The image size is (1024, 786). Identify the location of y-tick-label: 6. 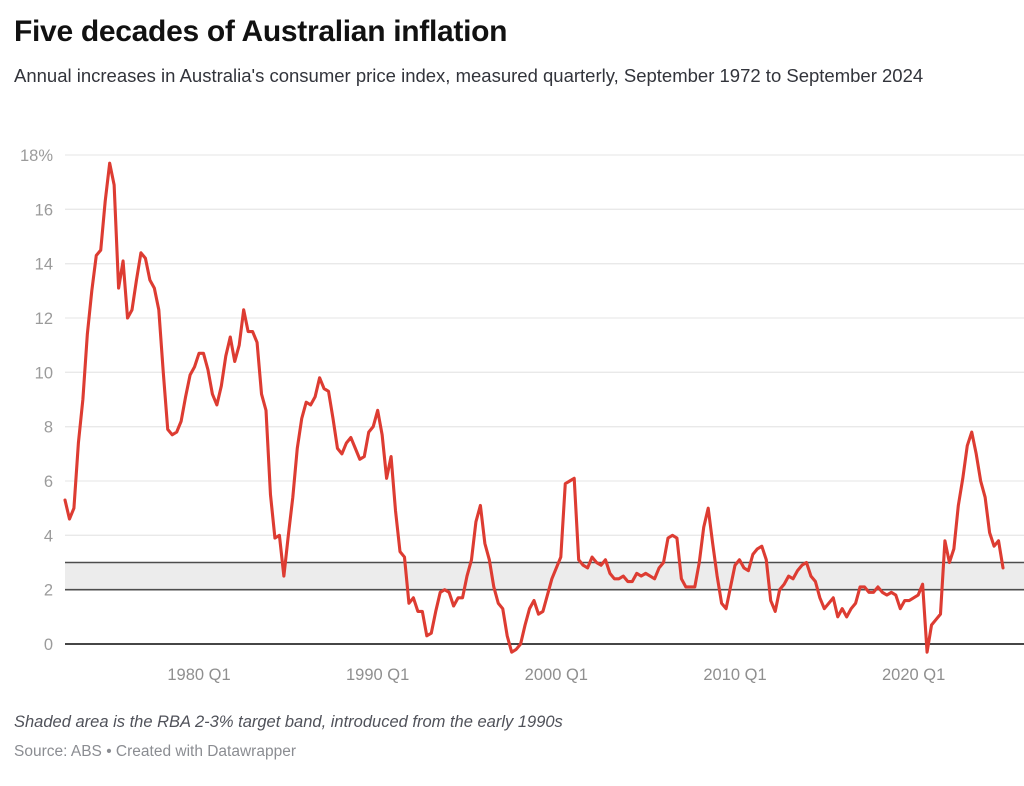
(48, 482).